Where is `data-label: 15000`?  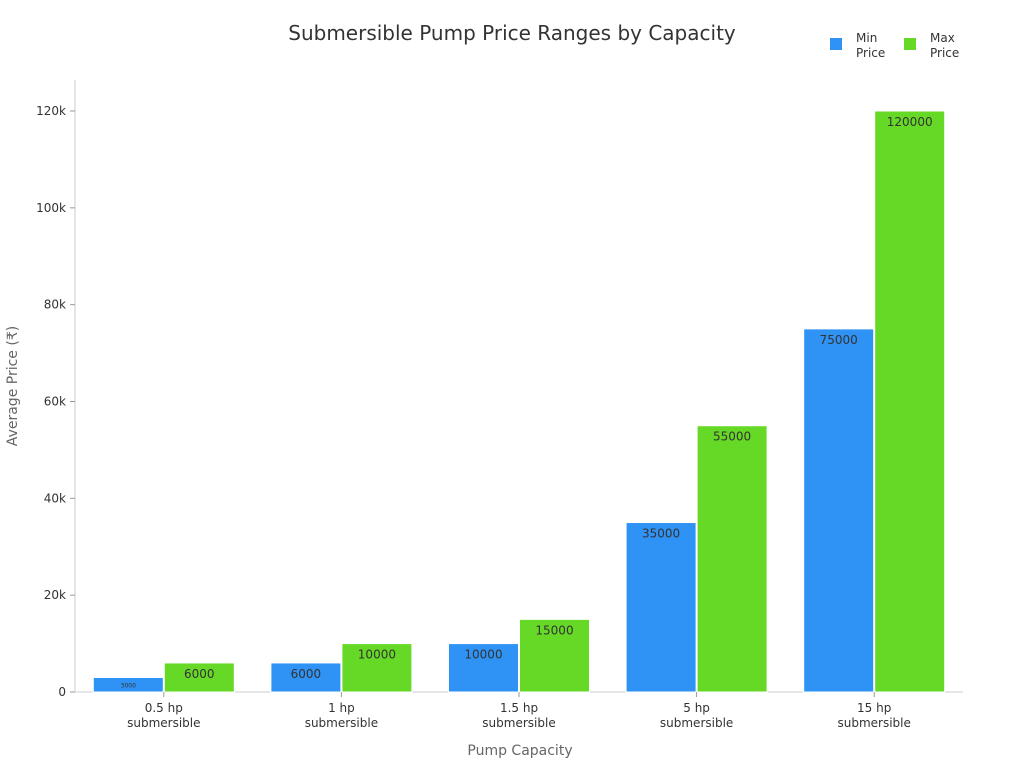
data-label: 15000 is located at coordinates (554, 630).